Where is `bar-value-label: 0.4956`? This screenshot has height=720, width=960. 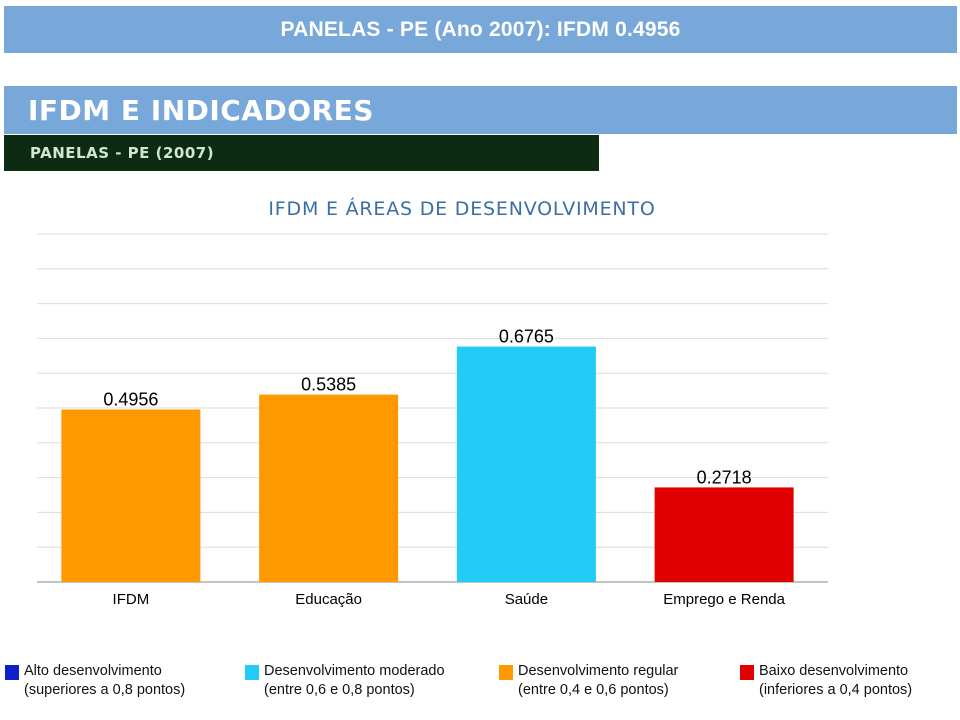
bar-value-label: 0.4956 is located at coordinates (130, 400).